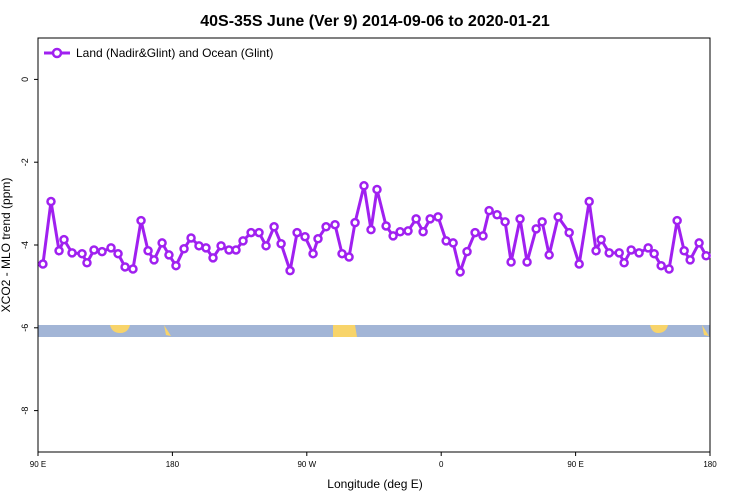 This screenshot has width=750, height=500. What do you see at coordinates (374, 331) in the screenshot?
I see `land-strip` at bounding box center [374, 331].